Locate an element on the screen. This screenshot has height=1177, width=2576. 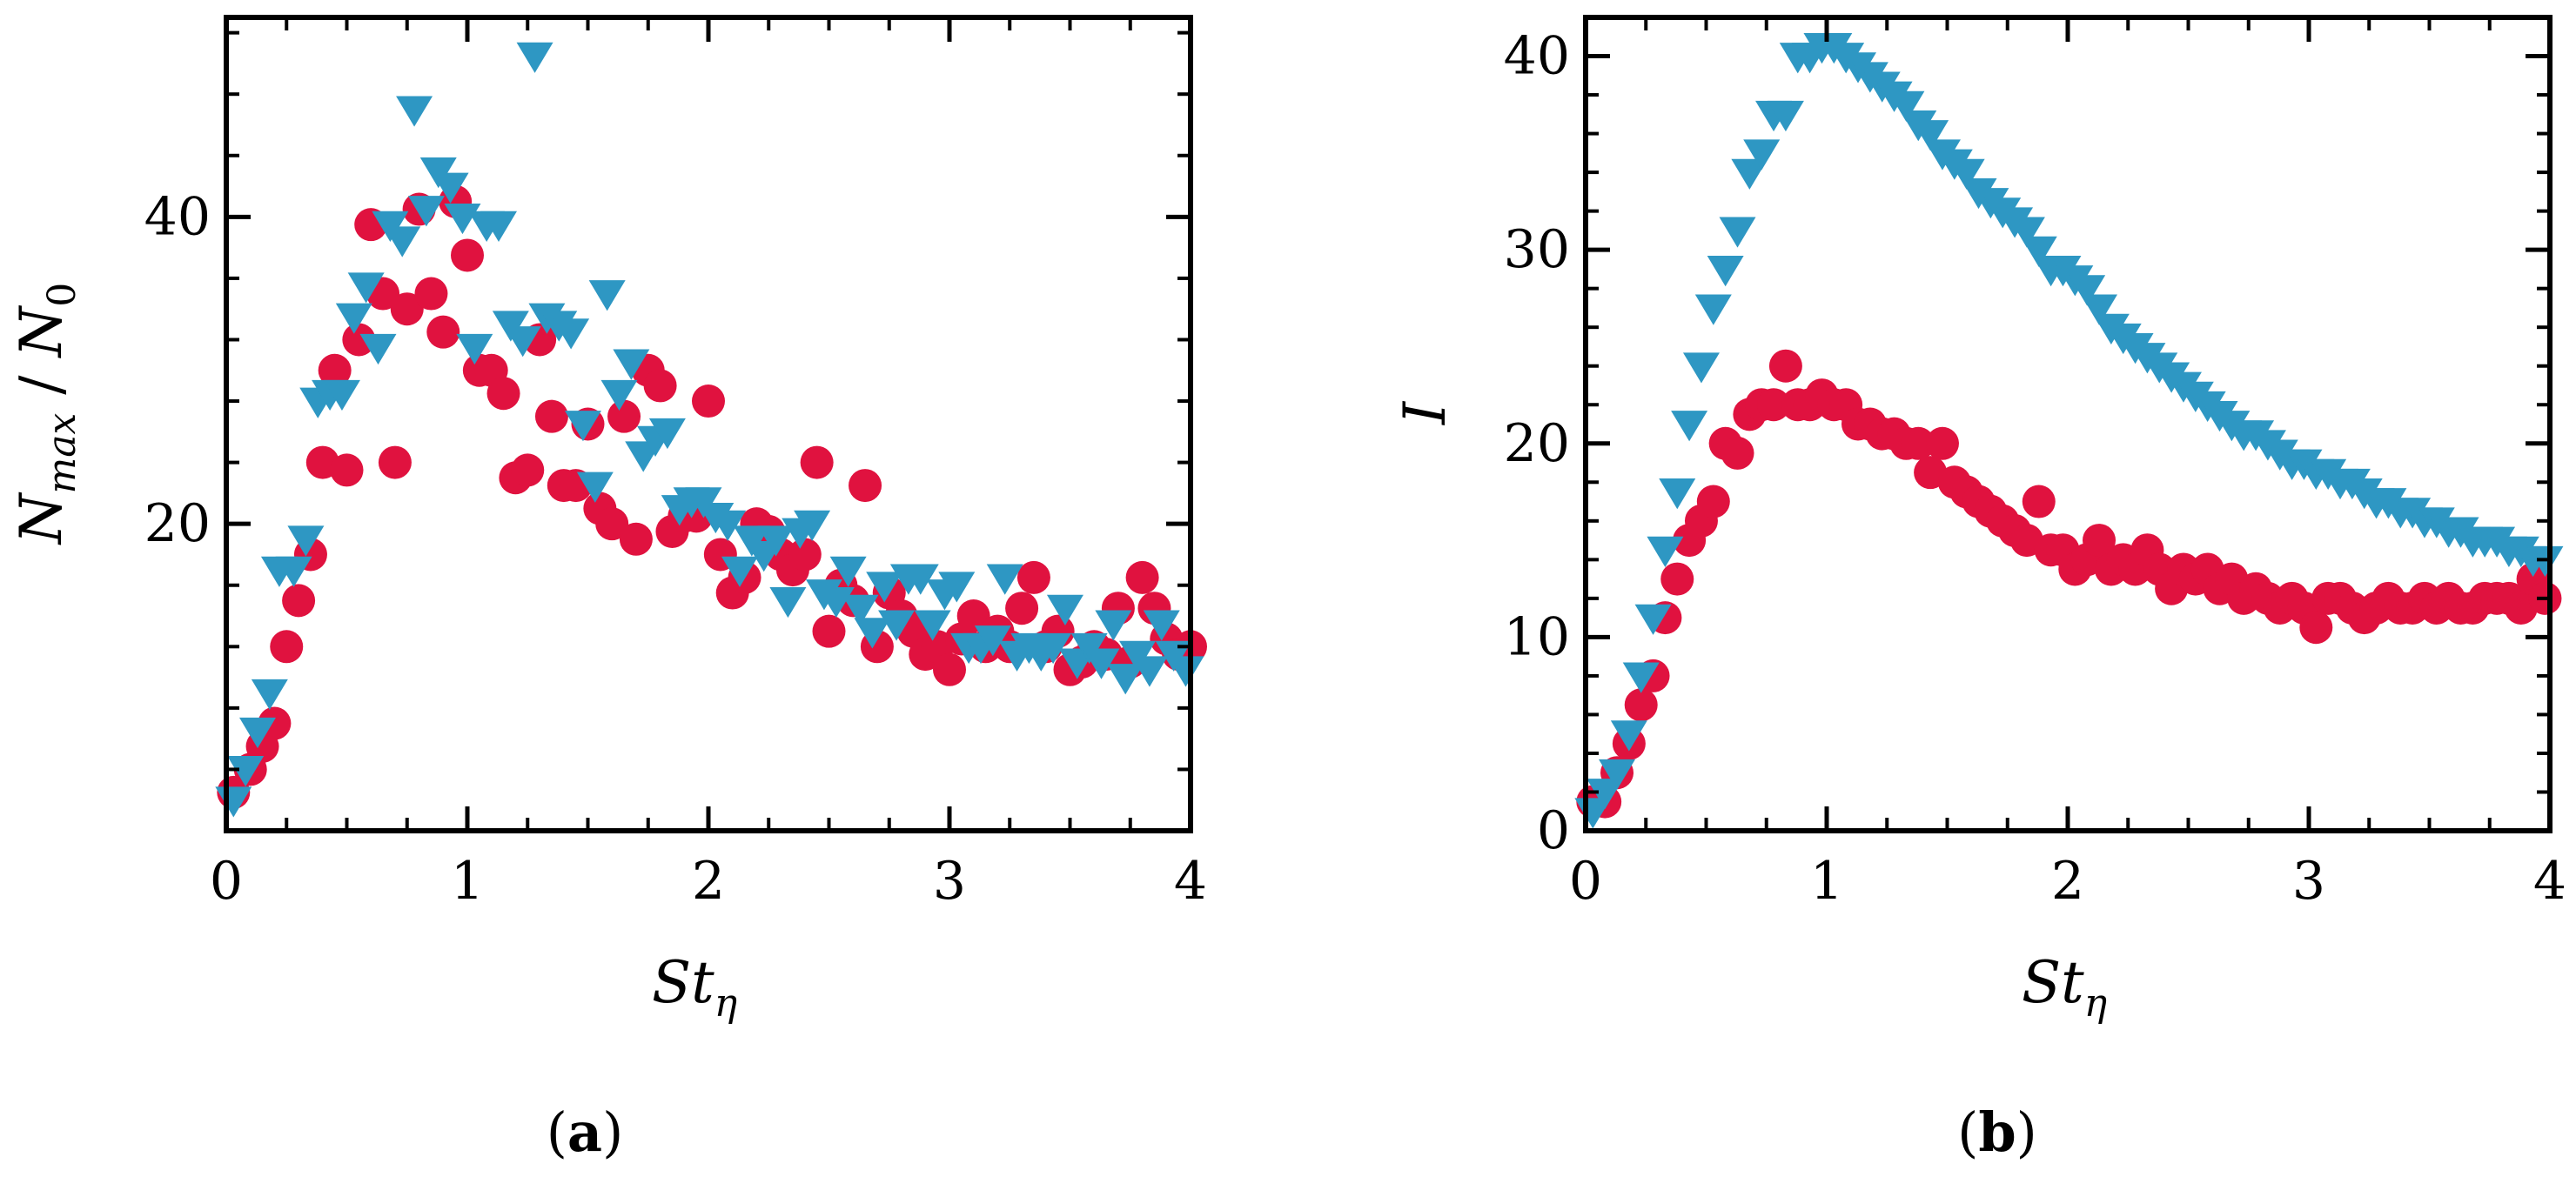
y-tick-label: 10 is located at coordinates (1537, 636).